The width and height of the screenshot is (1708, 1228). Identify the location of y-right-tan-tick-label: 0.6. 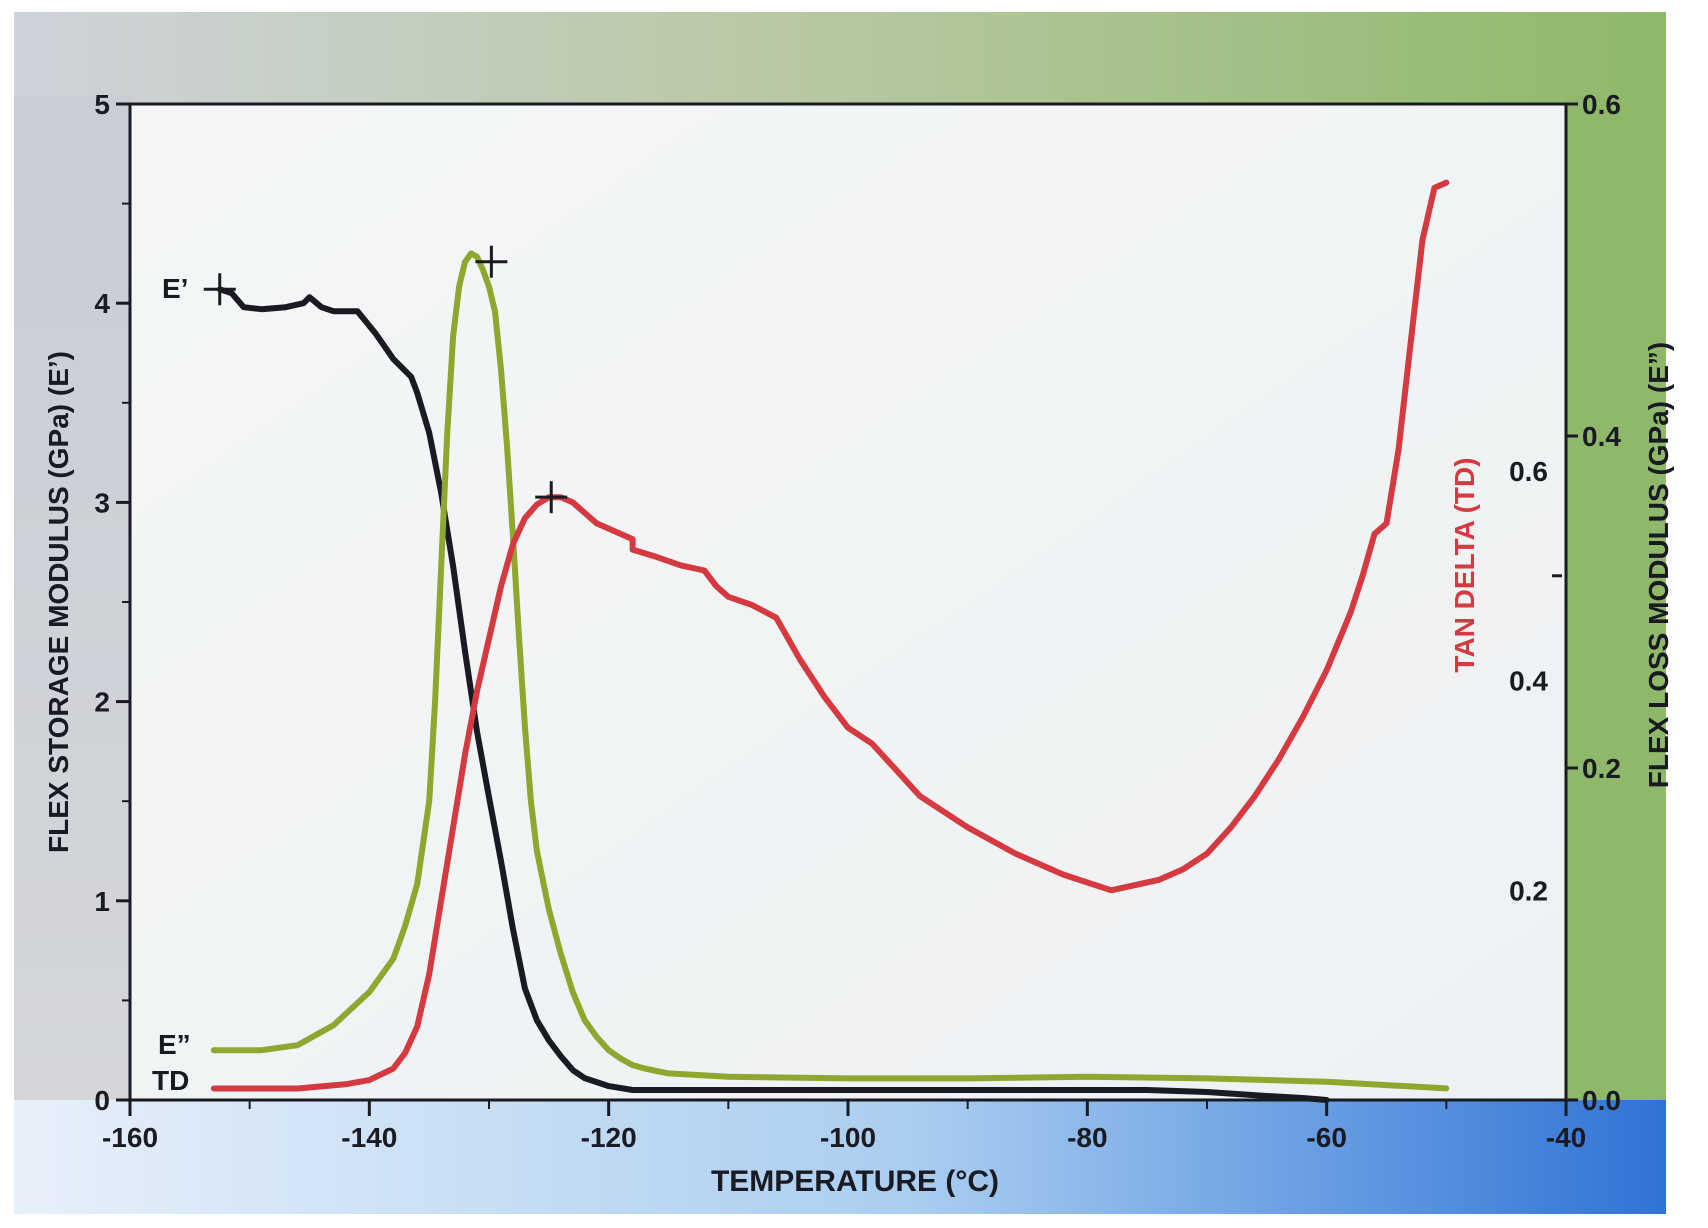
(1528, 471).